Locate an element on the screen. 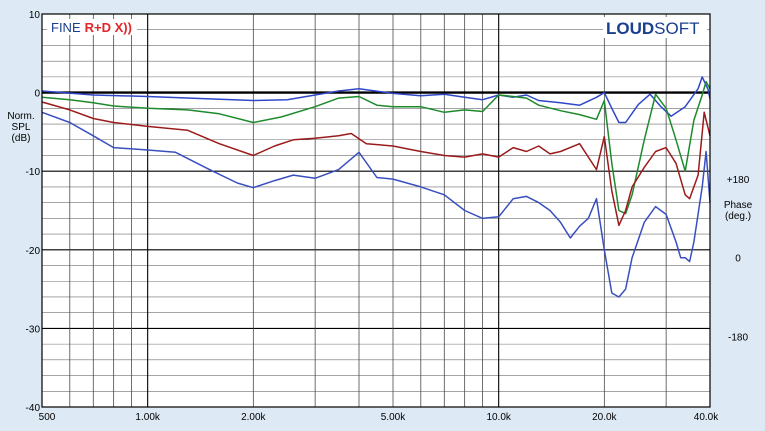 The width and height of the screenshot is (765, 431). fine-rdx-logo: FINE R+D X)) is located at coordinates (92, 27).